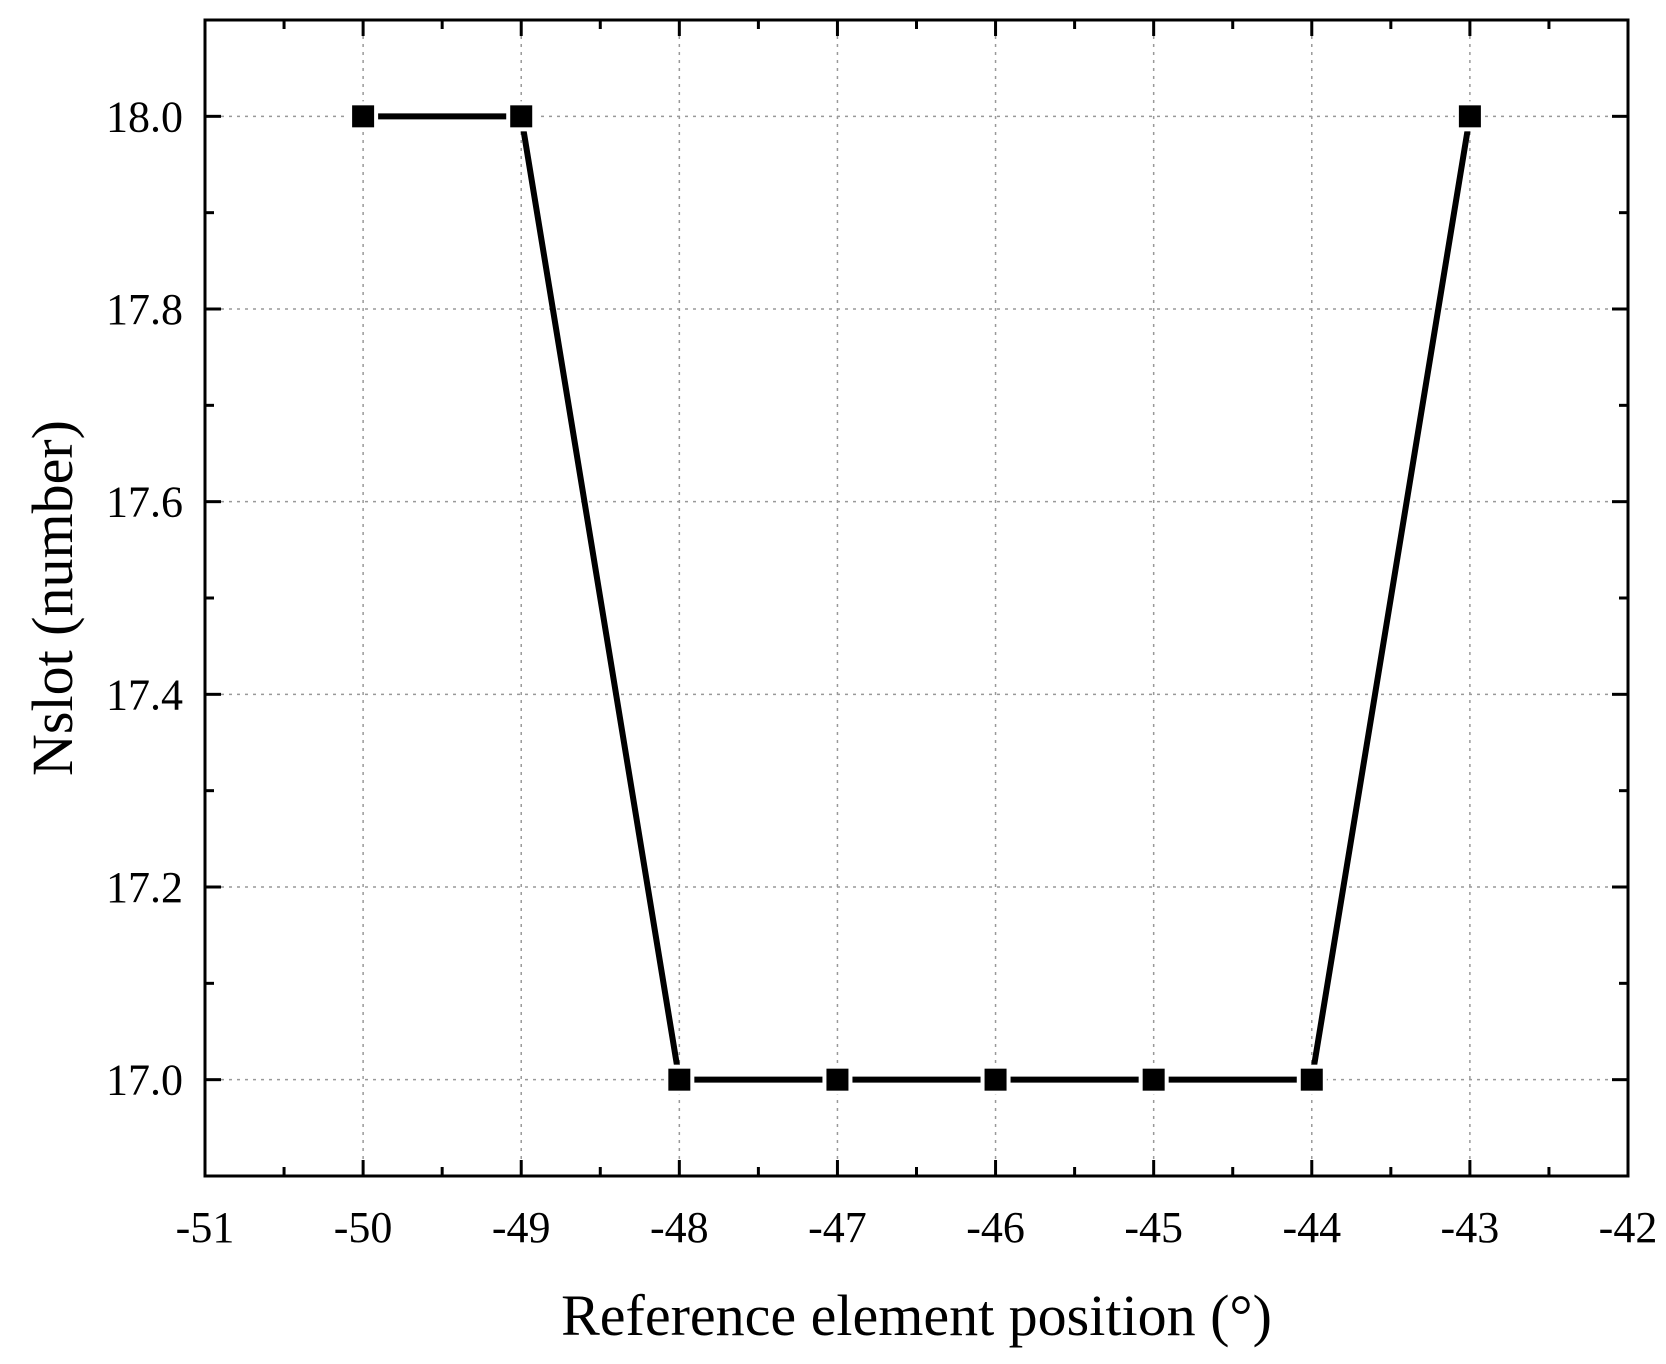 This screenshot has width=1666, height=1364. I want to click on x-axis-title: Reference element position (°), so click(916, 1315).